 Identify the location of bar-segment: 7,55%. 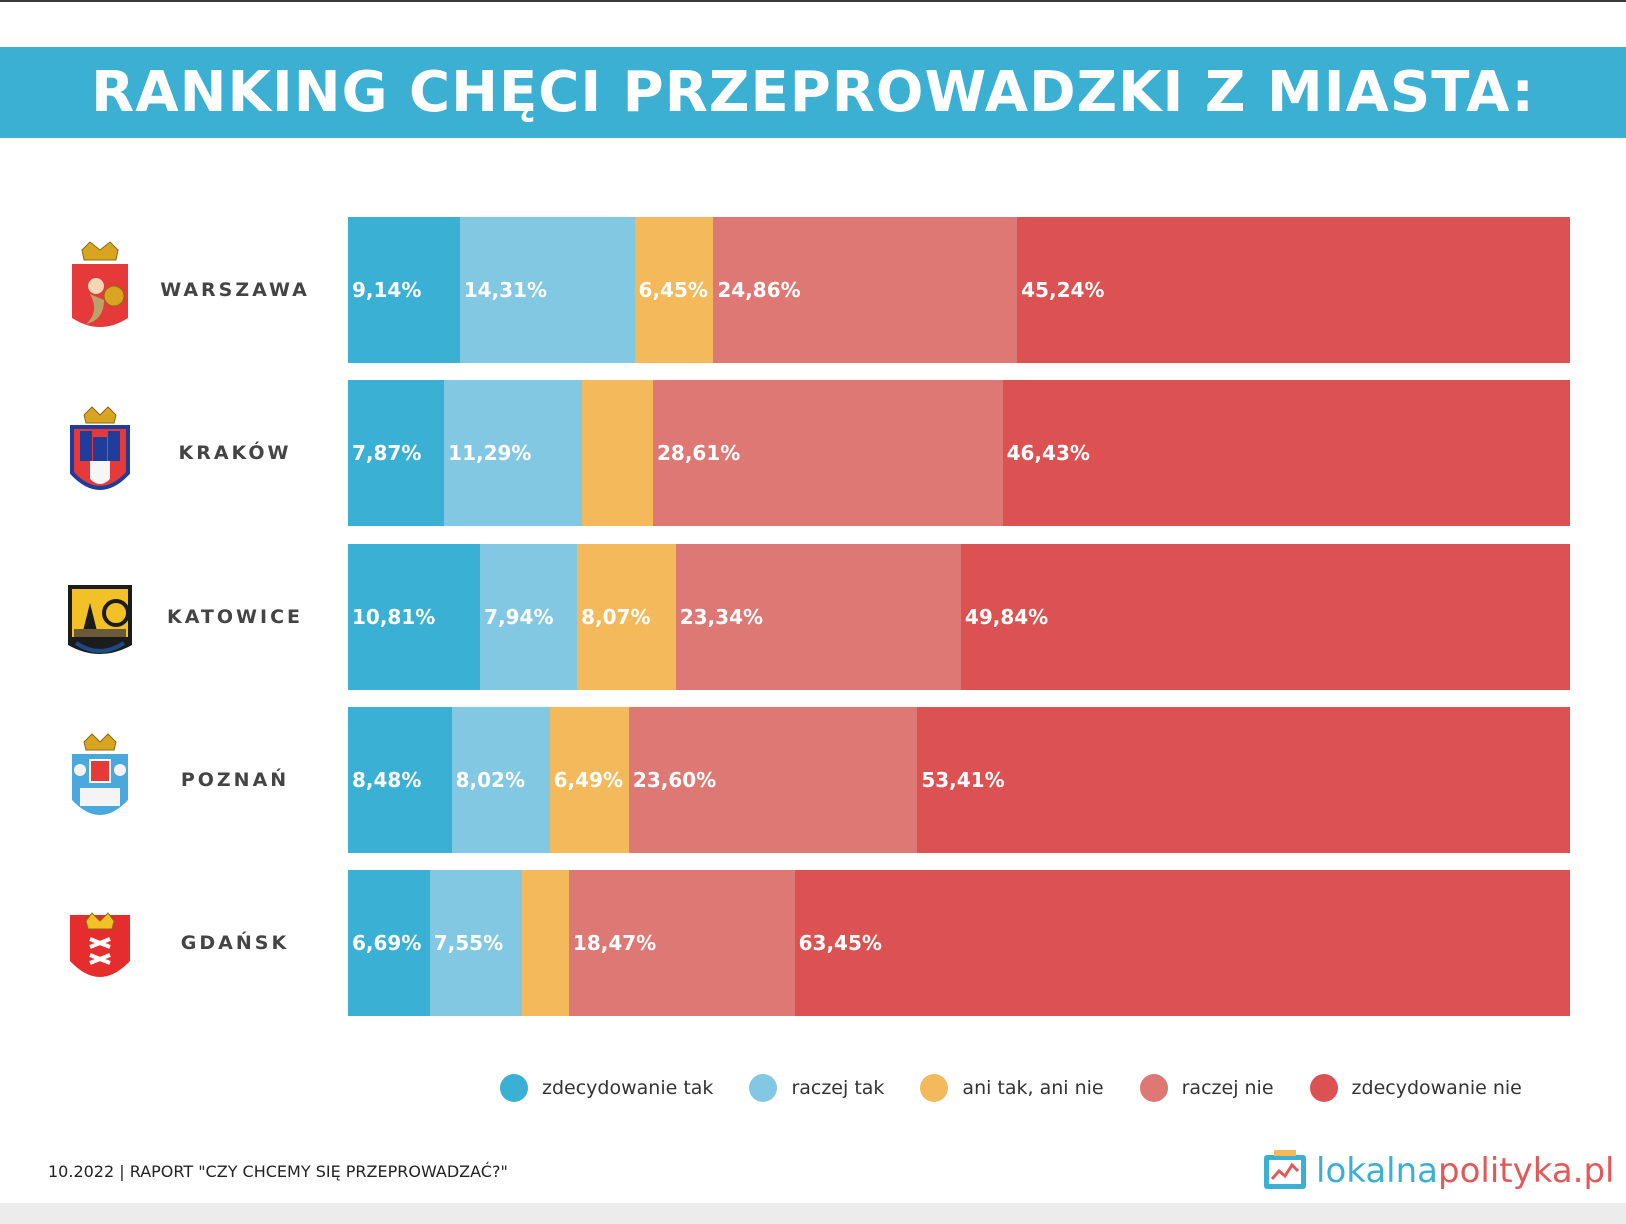
(475, 943).